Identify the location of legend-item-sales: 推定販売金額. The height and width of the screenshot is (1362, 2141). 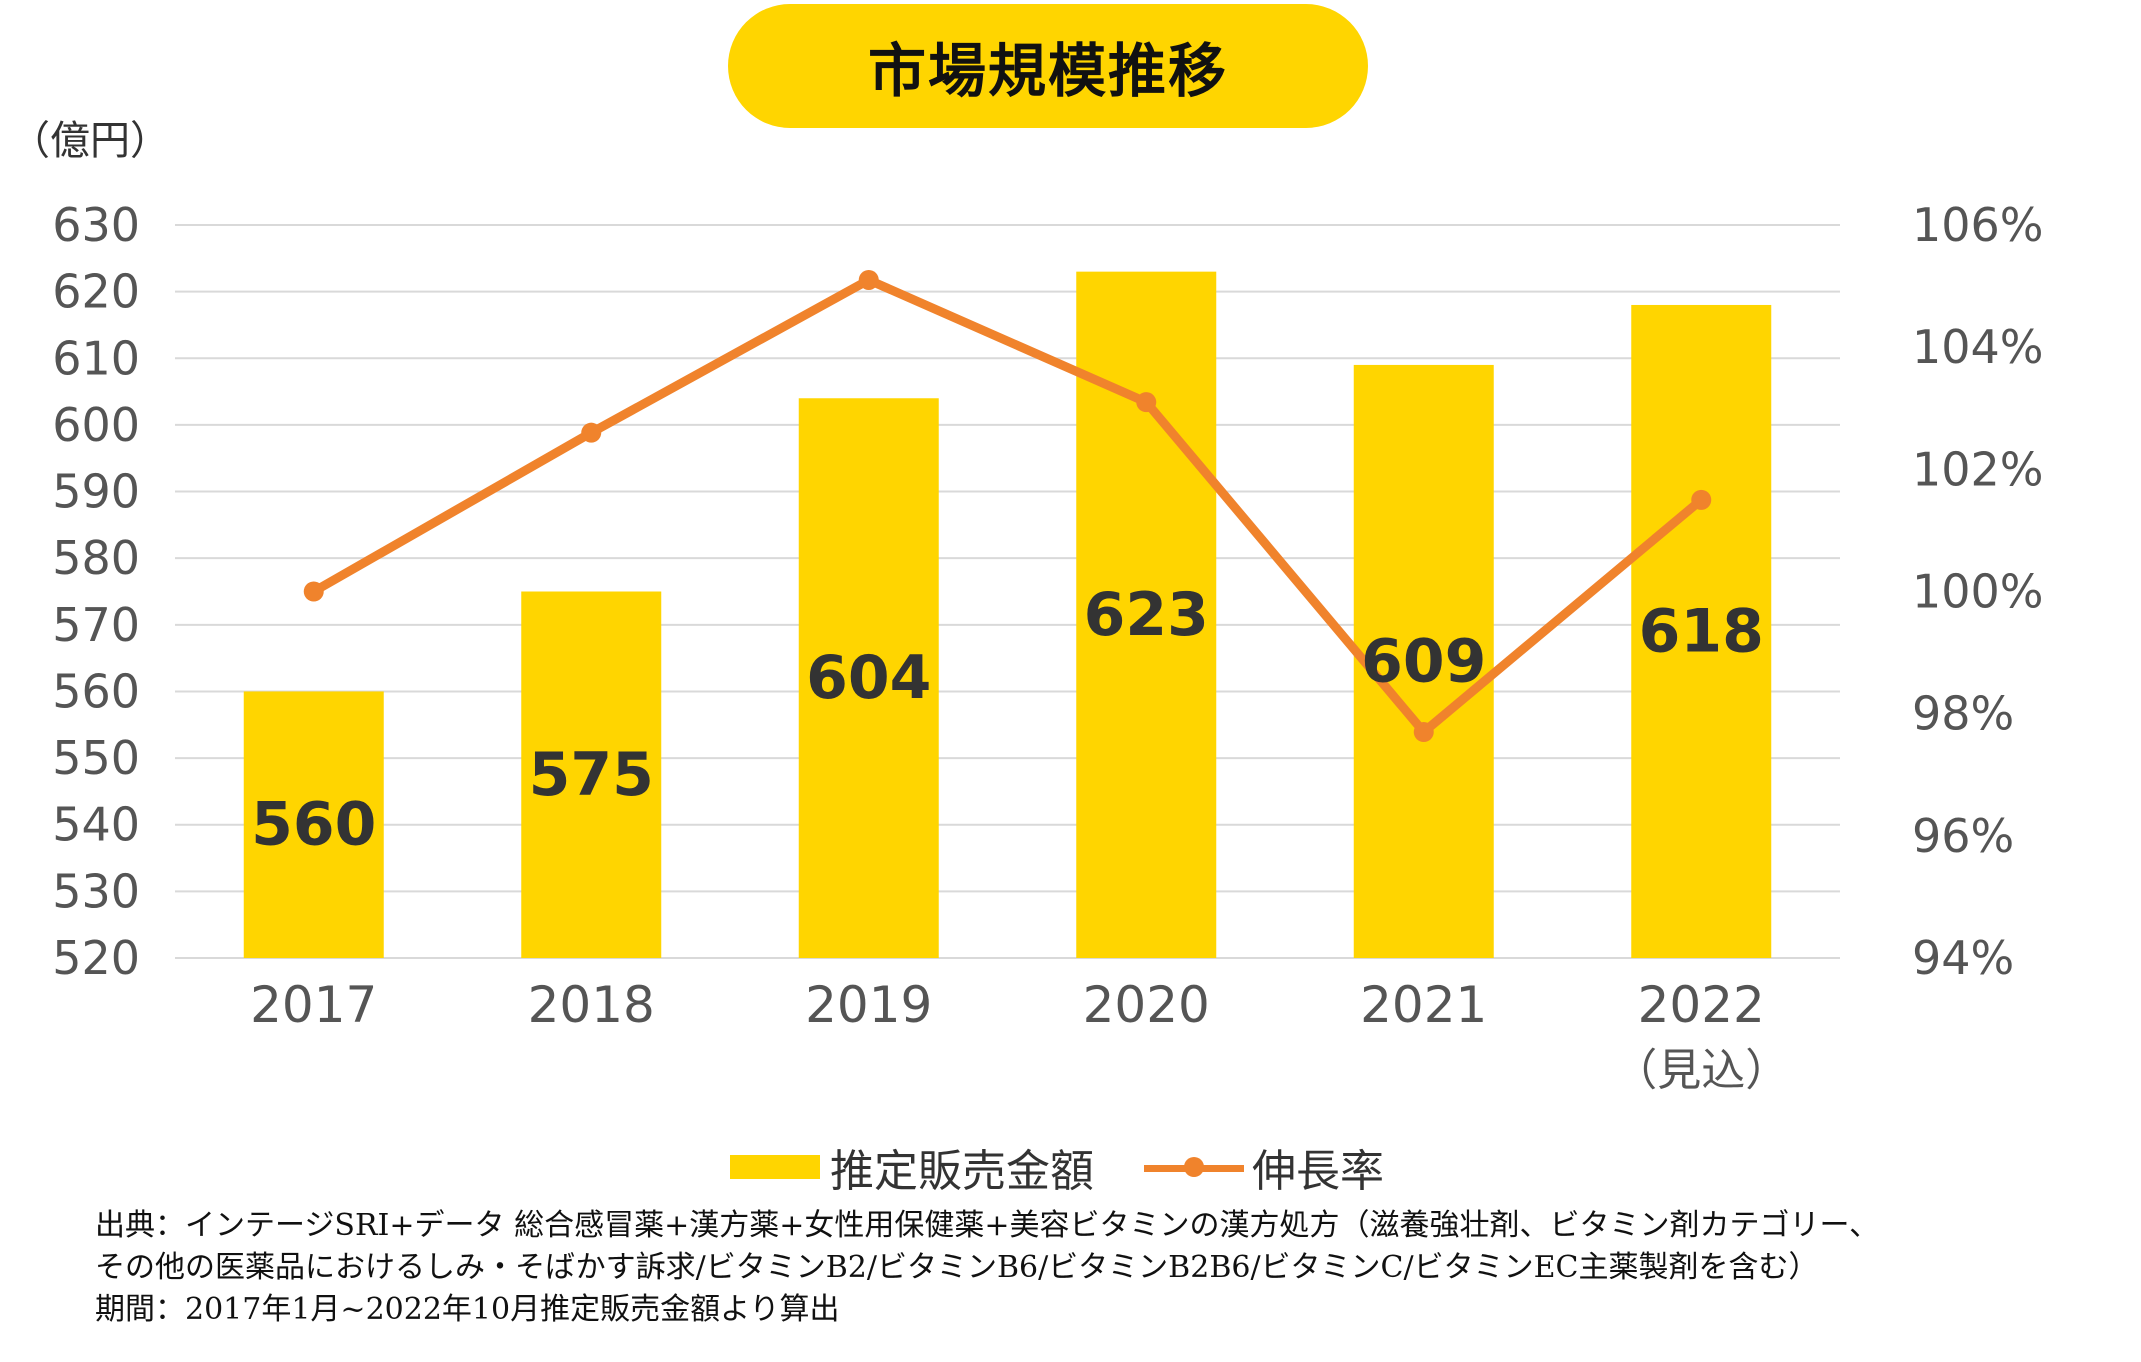
(912, 1167).